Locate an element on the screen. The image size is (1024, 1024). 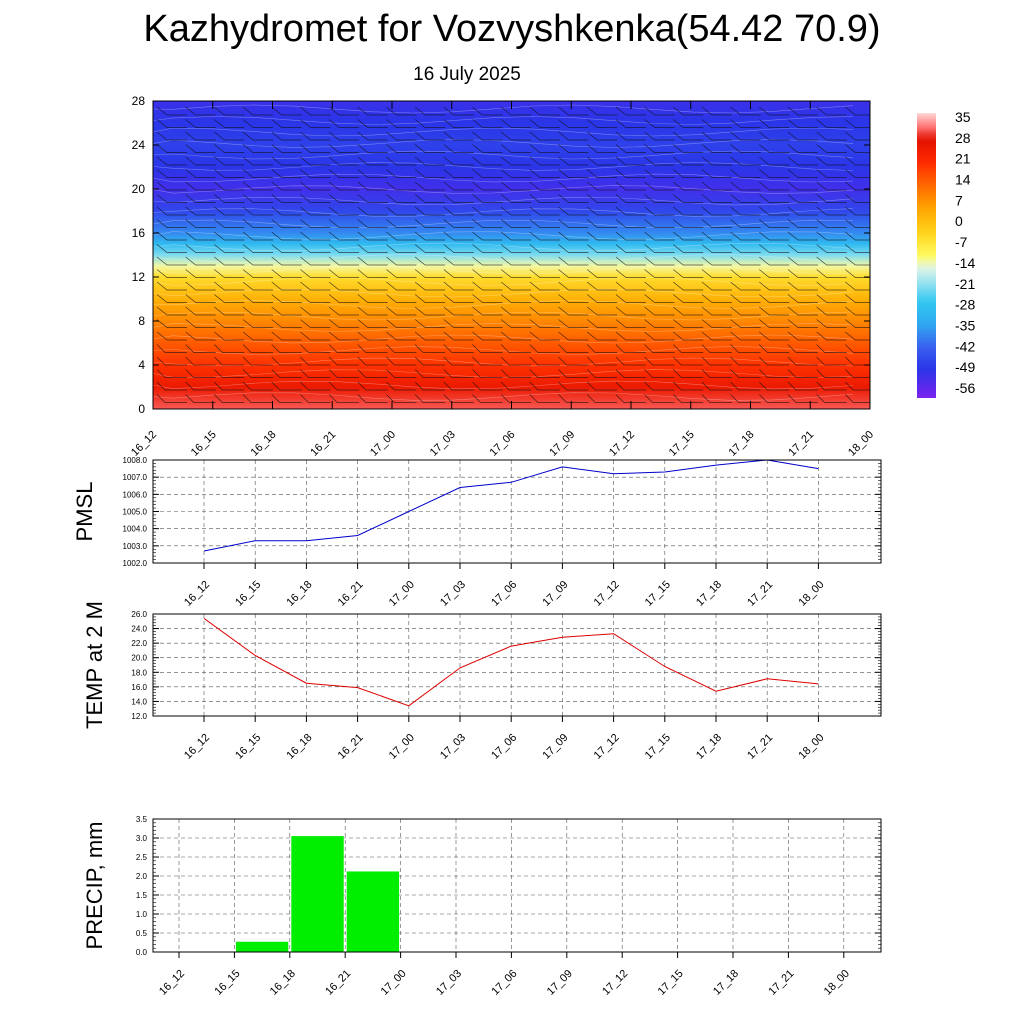
x-tick-label: 16_12 is located at coordinates (172, 983).